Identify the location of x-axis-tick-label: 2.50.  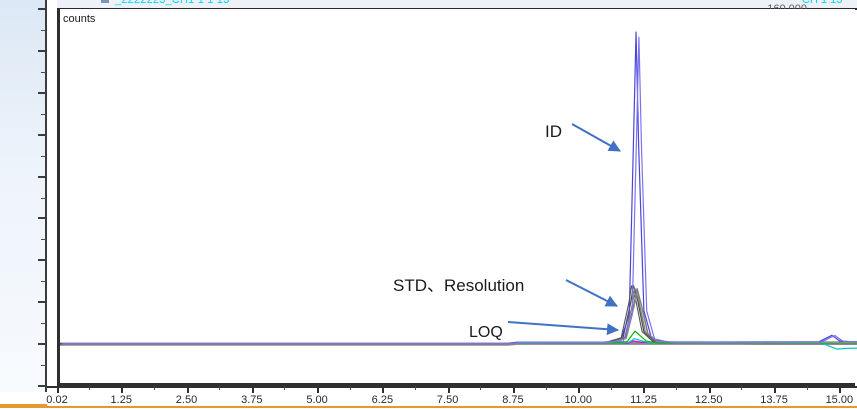
(186, 400).